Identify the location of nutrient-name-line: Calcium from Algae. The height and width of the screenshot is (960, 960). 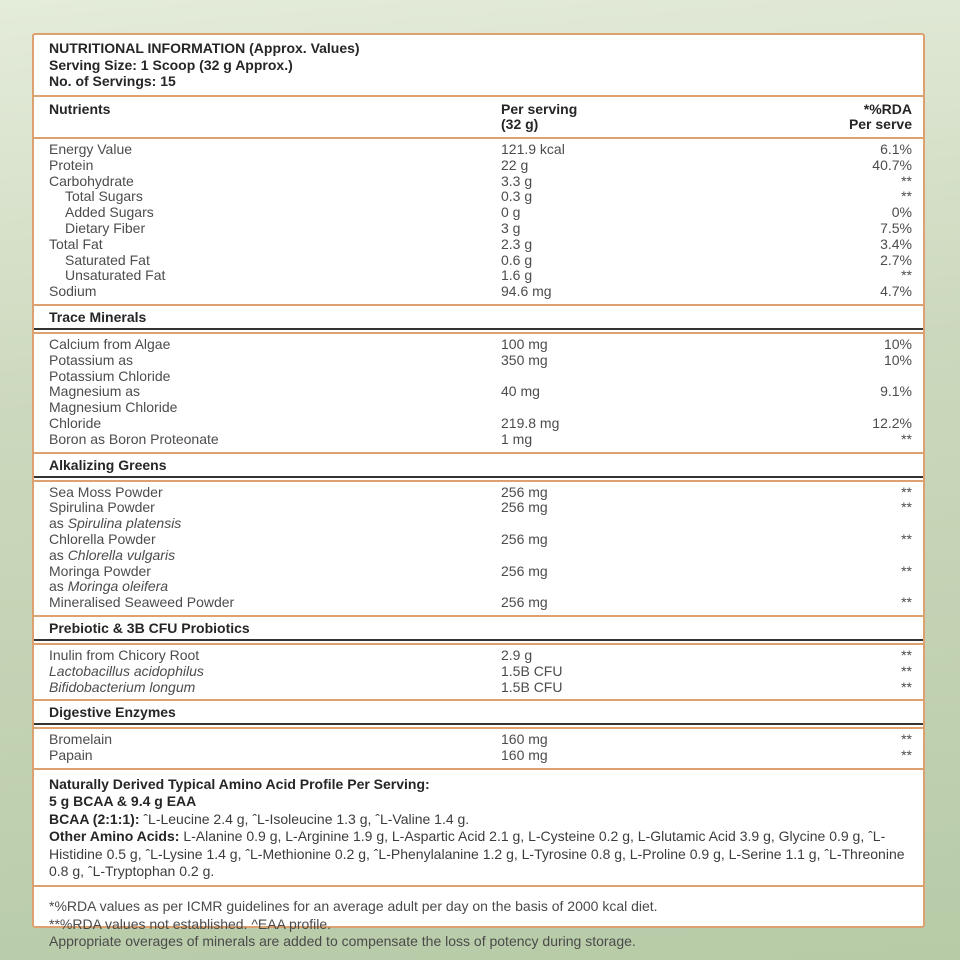
(110, 344).